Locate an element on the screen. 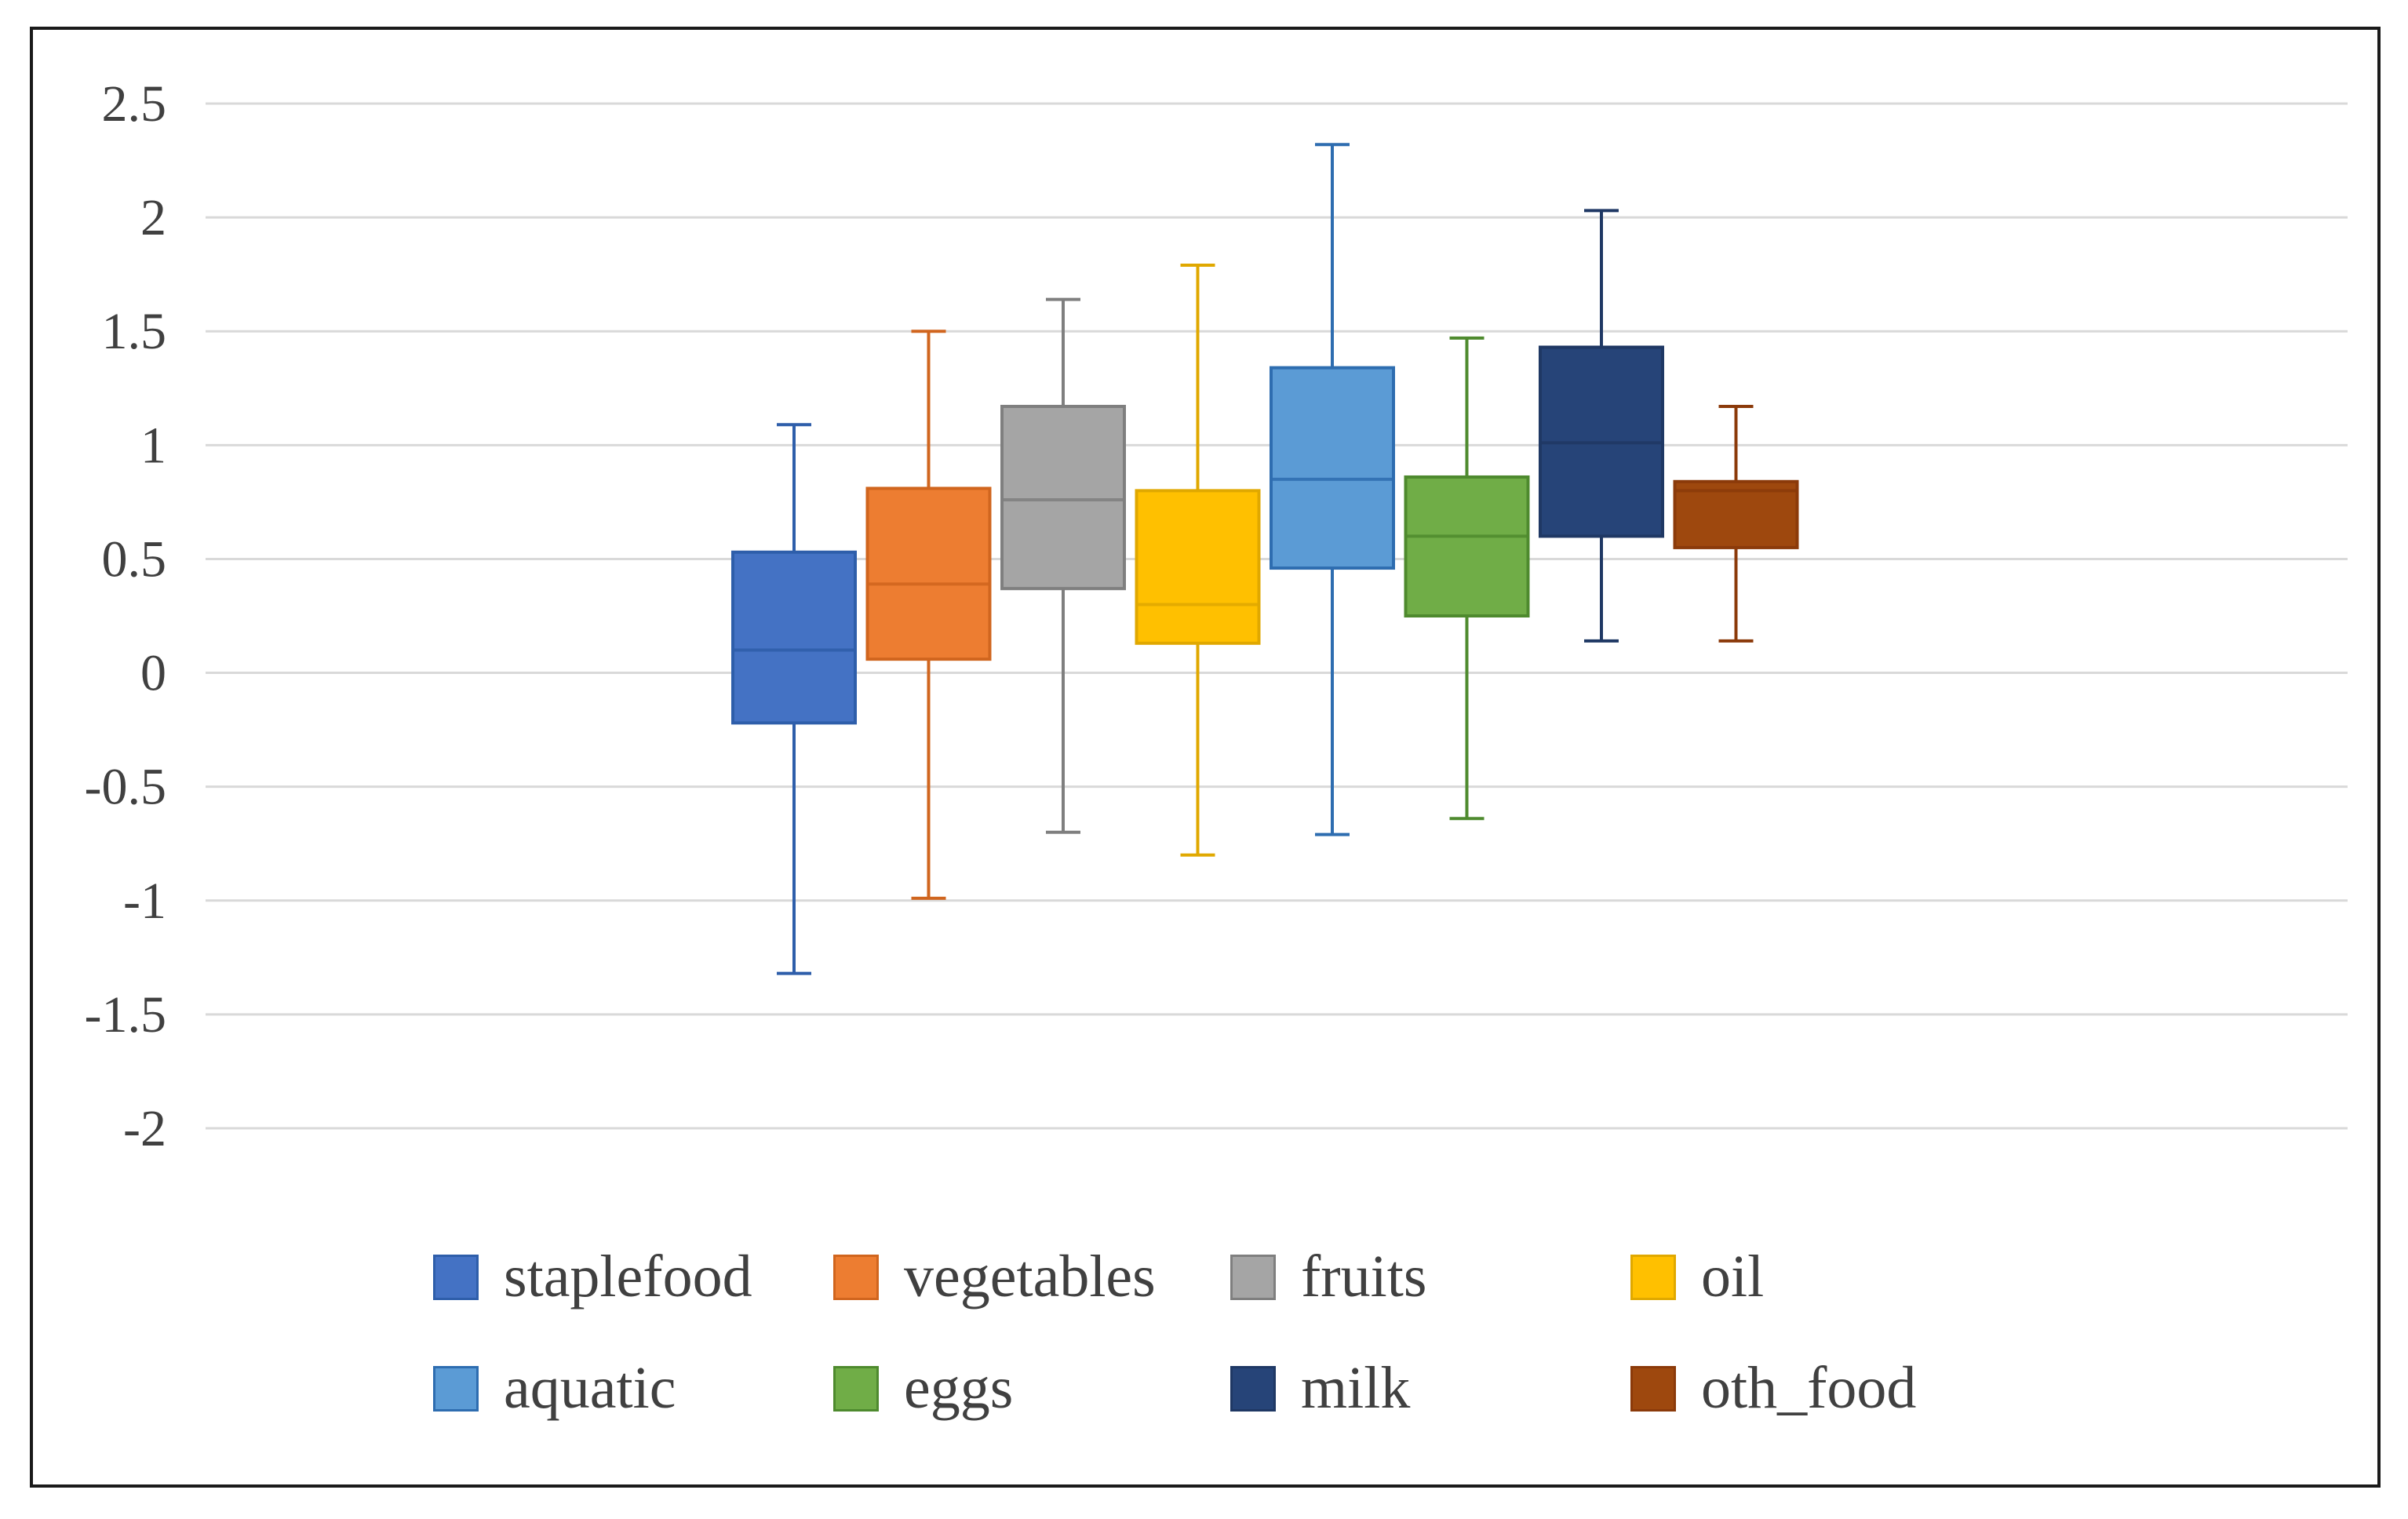 The height and width of the screenshot is (1519, 2408). box-oil is located at coordinates (1198, 560).